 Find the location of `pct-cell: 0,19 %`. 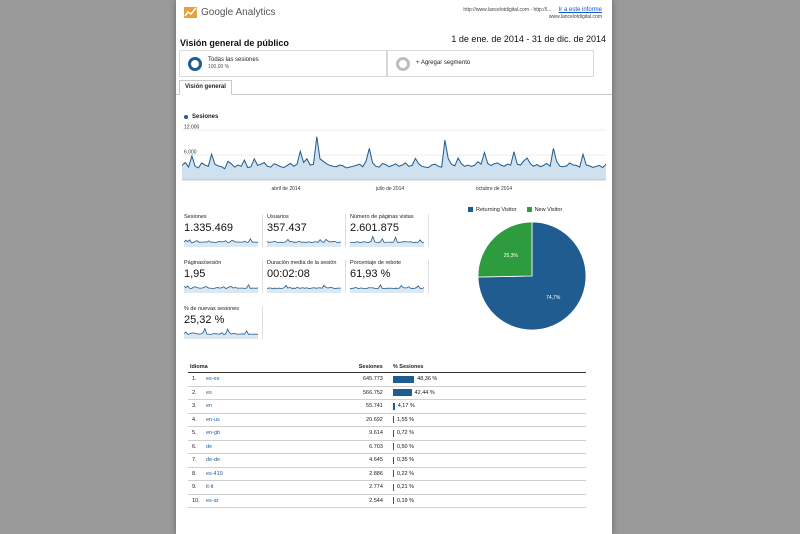

pct-cell: 0,19 % is located at coordinates (485, 501).